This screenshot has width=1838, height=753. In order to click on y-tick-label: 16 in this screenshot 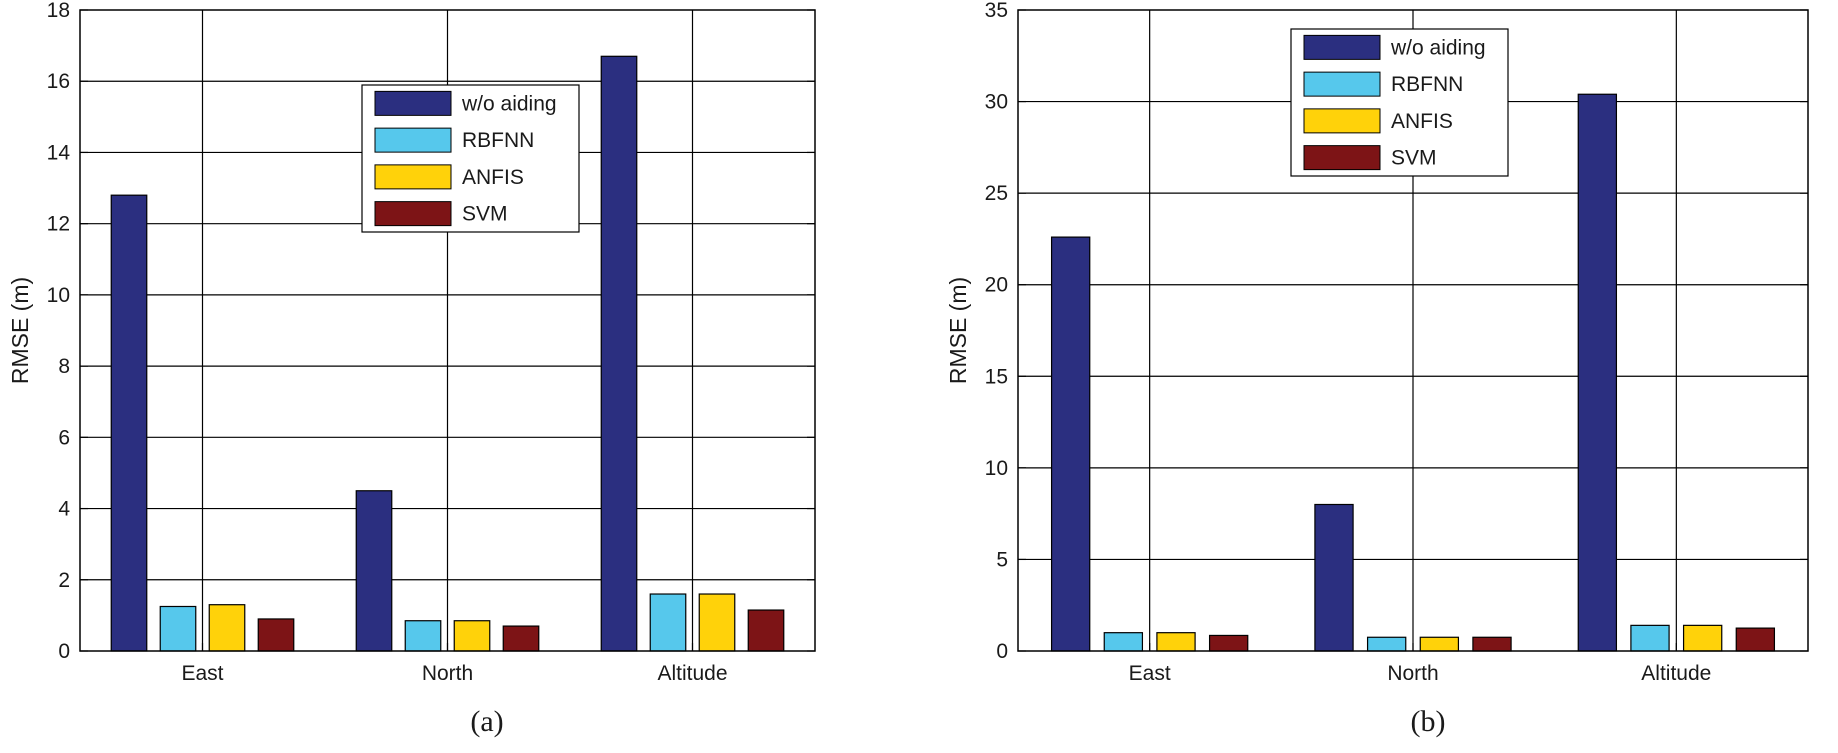, I will do `click(58, 81)`.